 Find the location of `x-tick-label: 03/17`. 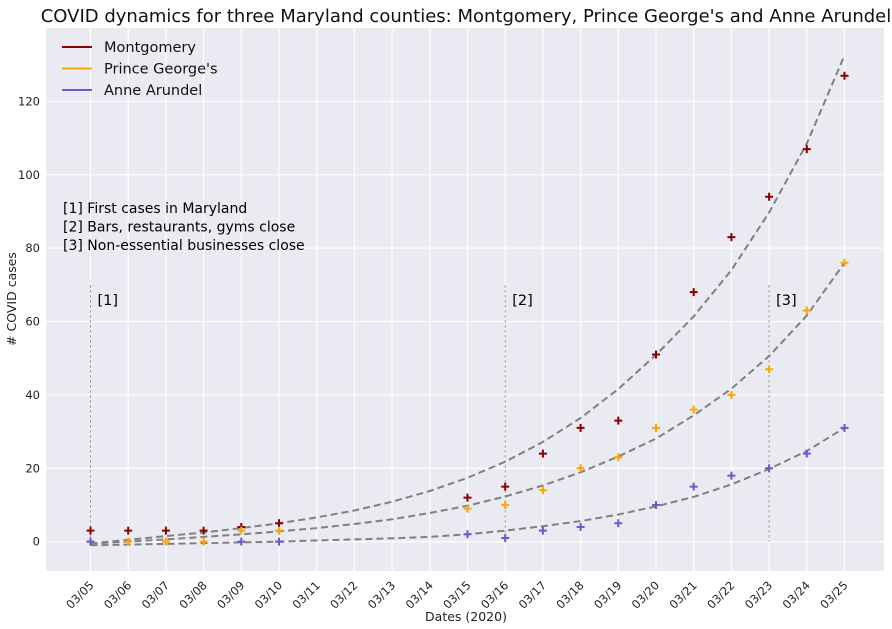

x-tick-label: 03/17 is located at coordinates (532, 594).